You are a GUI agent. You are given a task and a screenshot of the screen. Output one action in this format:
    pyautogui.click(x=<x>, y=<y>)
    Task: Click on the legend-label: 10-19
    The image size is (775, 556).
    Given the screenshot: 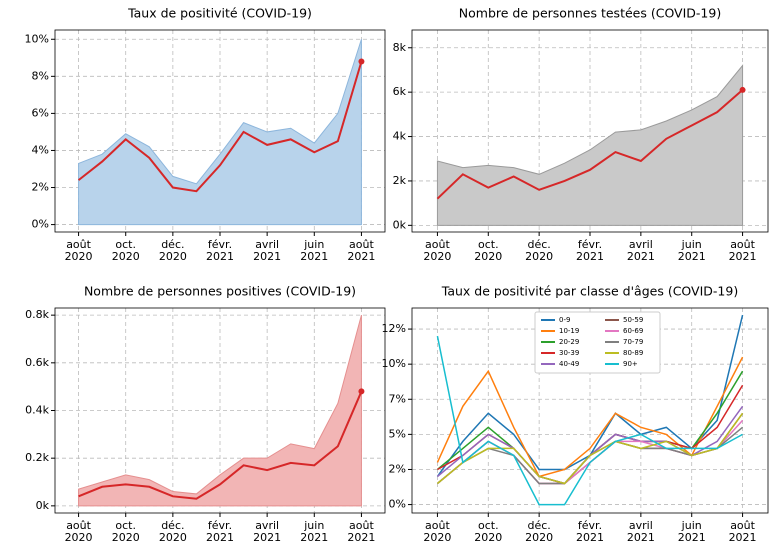 What is the action you would take?
    pyautogui.click(x=569, y=331)
    